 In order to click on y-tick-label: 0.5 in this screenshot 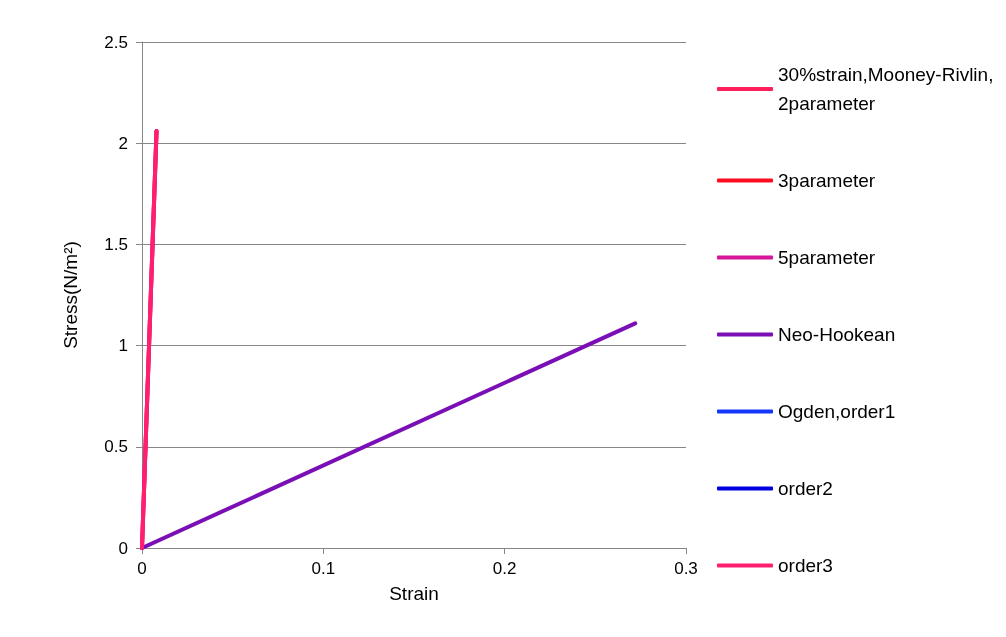, I will do `click(116, 447)`.